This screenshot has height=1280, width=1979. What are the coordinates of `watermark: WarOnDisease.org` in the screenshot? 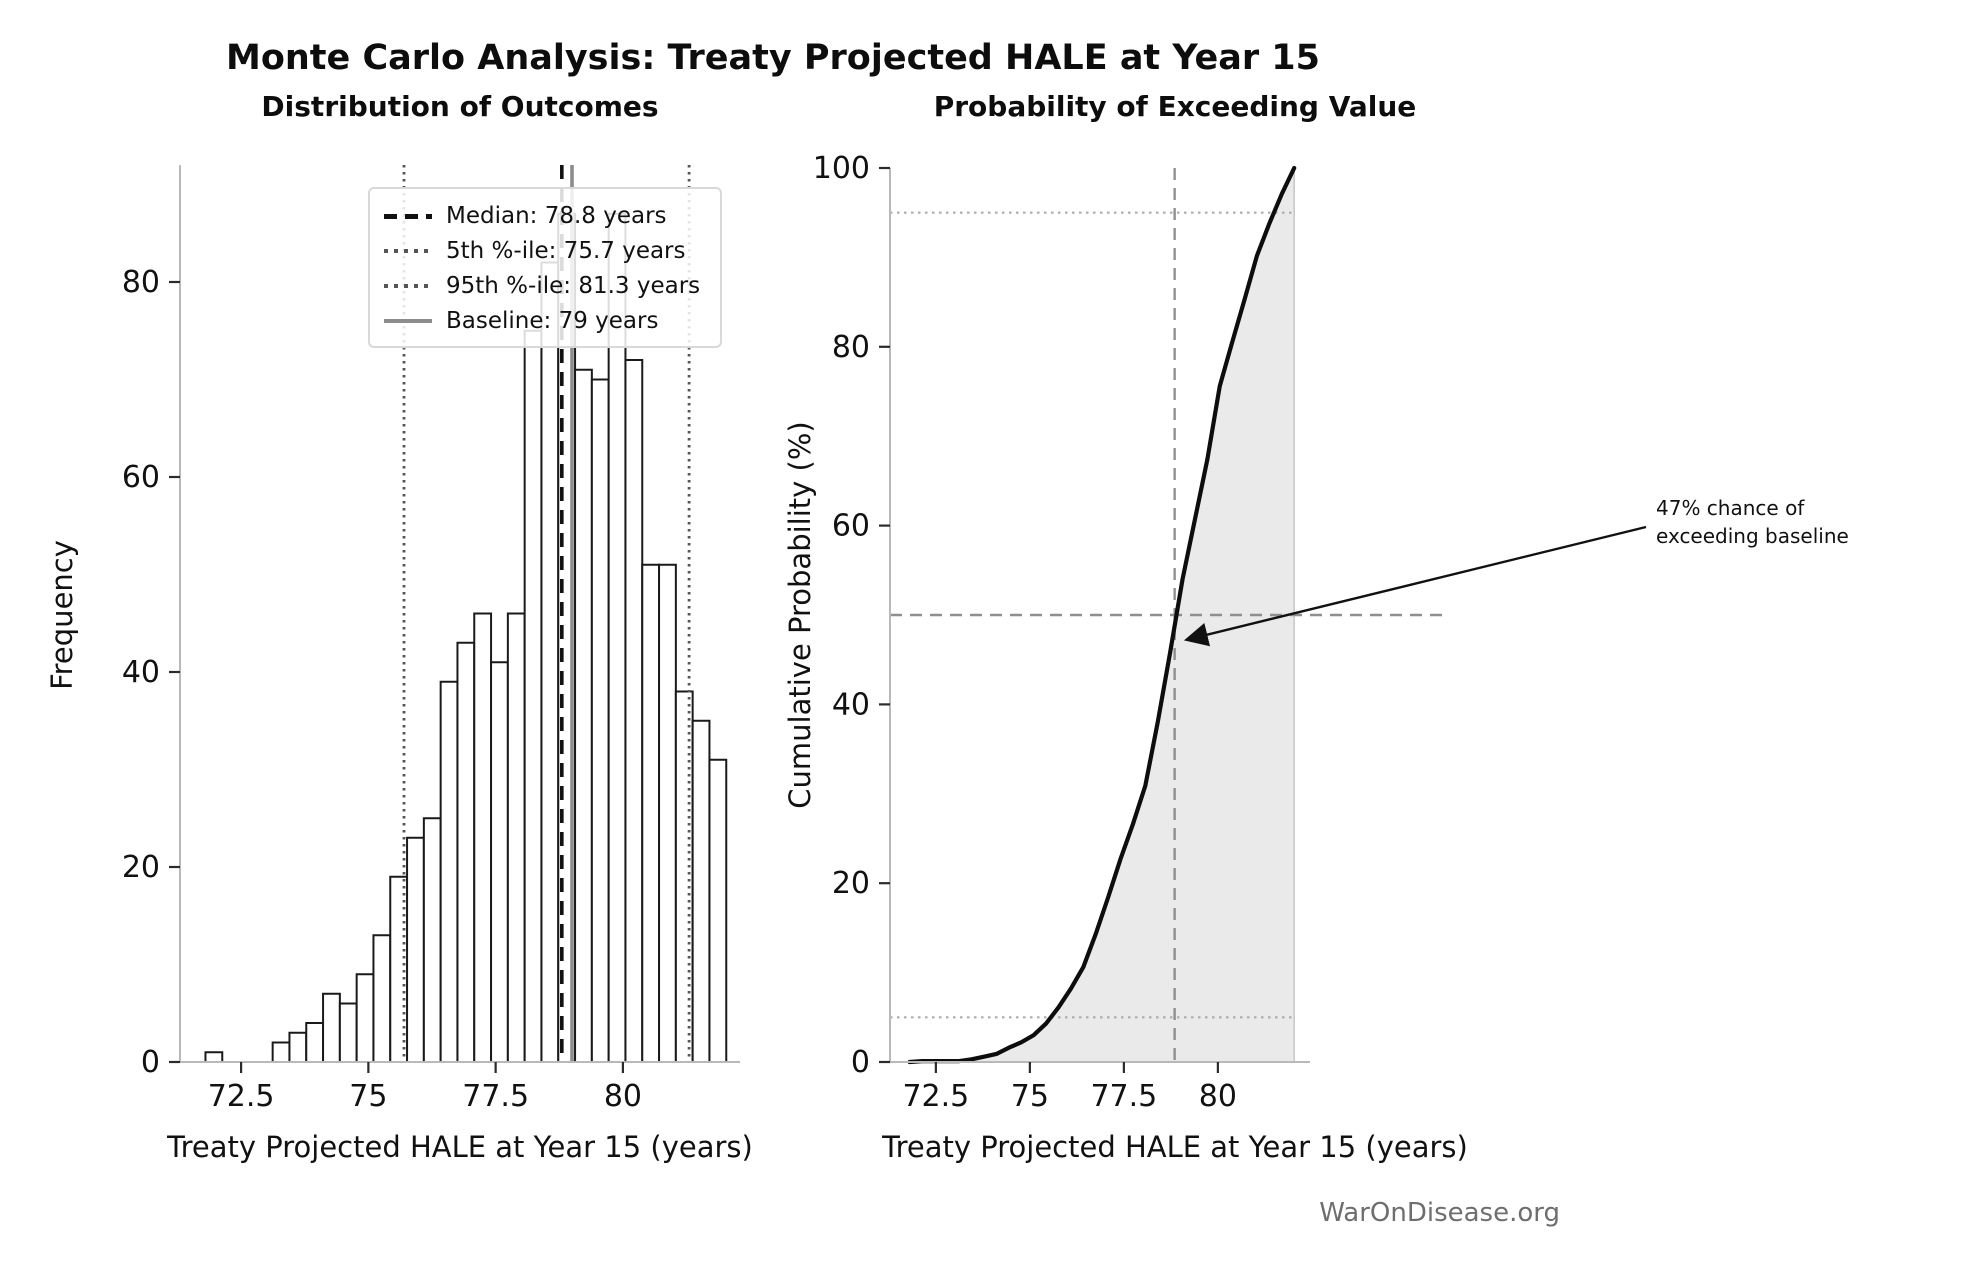 It's located at (1439, 1213).